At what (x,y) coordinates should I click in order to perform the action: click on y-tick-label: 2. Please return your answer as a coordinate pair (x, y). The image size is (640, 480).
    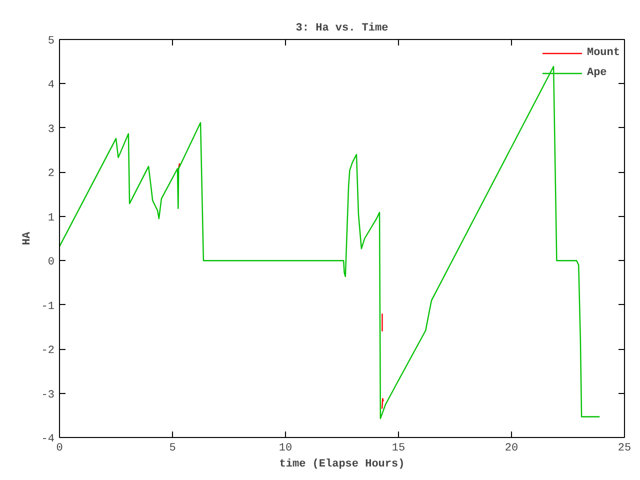
    Looking at the image, I should click on (51, 174).